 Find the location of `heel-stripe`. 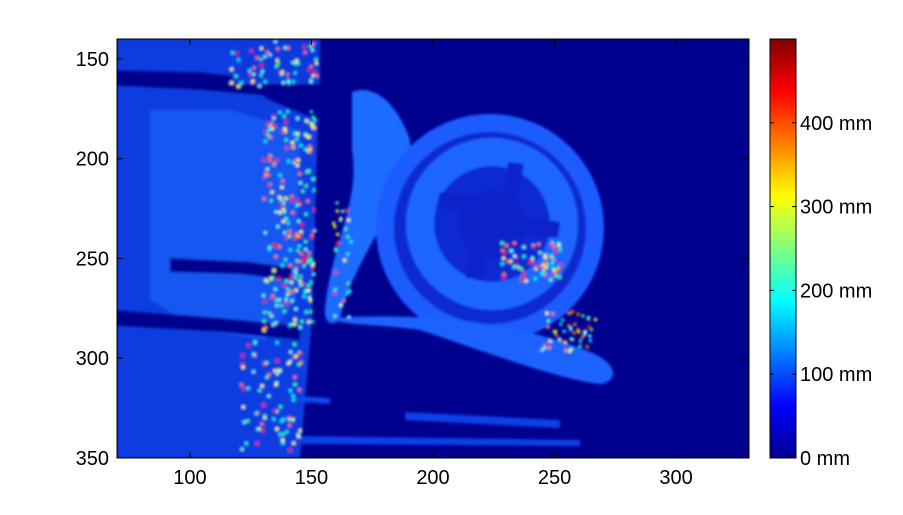

heel-stripe is located at coordinates (367, 207).